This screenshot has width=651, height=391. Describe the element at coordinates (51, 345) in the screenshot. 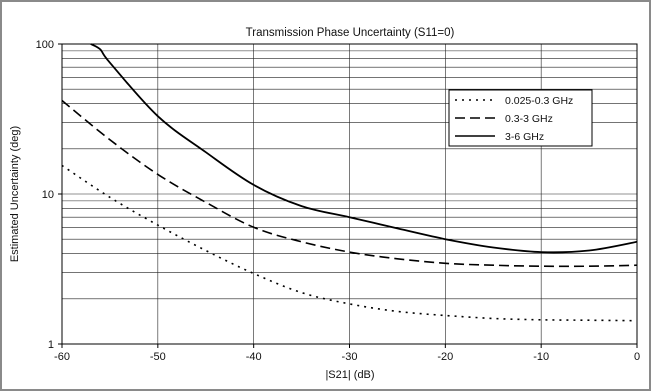

I see `y-tick-label: 1` at that location.